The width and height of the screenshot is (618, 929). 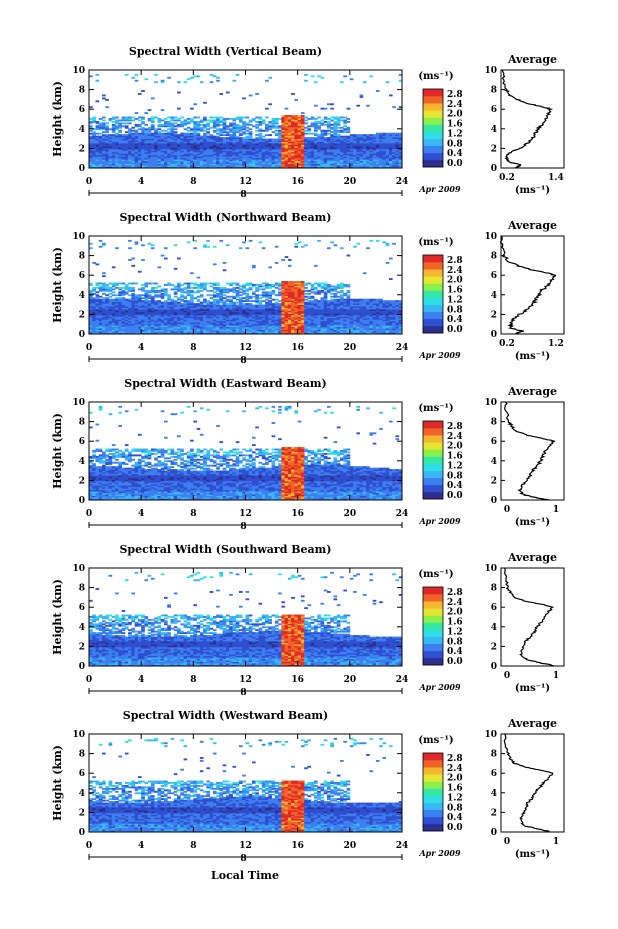 I want to click on colorbar-tick-label: 2.8, so click(x=455, y=95).